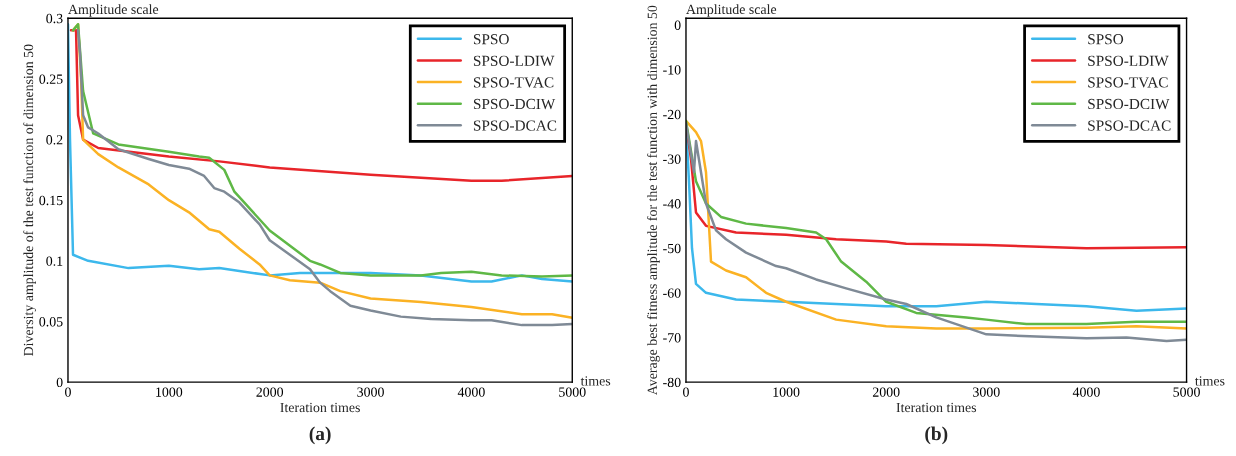 The width and height of the screenshot is (1236, 456). Describe the element at coordinates (672, 159) in the screenshot. I see `y-tick-label: -30` at that location.